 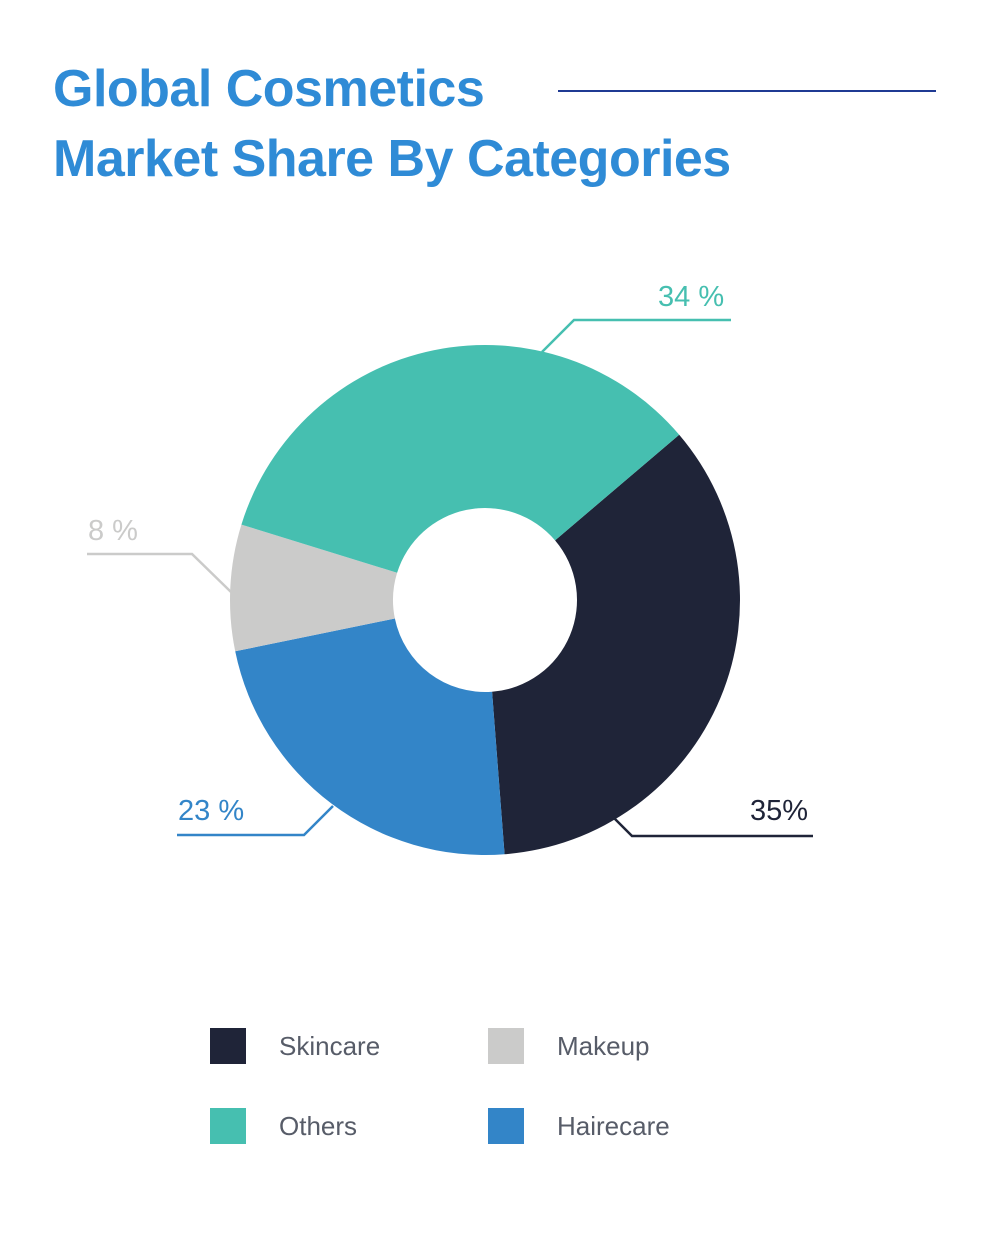 What do you see at coordinates (228, 1046) in the screenshot?
I see `legend-swatch-skincare` at bounding box center [228, 1046].